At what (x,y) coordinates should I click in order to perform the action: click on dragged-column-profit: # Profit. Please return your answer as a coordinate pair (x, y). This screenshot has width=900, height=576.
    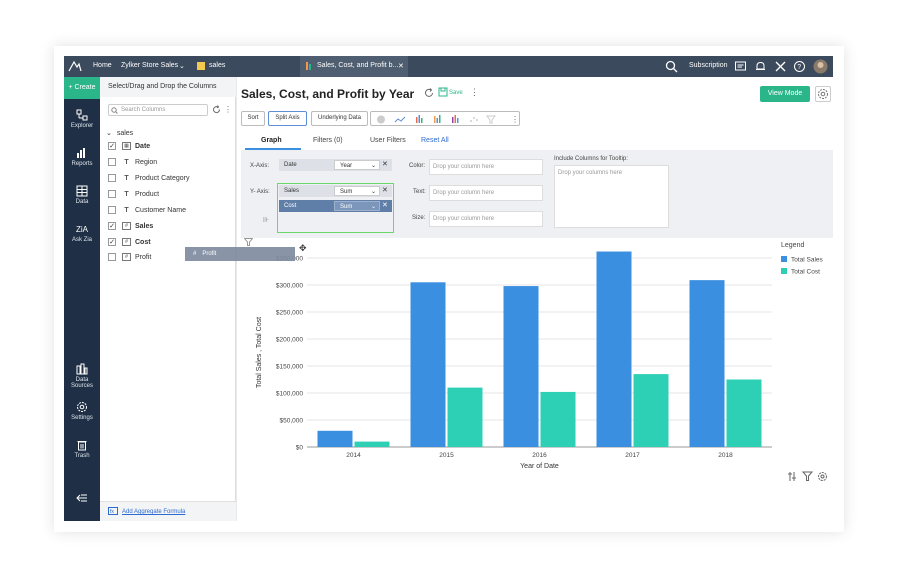
    Looking at the image, I should click on (240, 254).